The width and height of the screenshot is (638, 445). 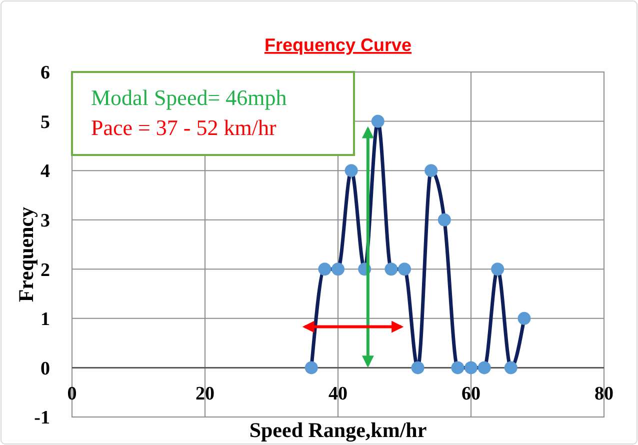 What do you see at coordinates (26, 254) in the screenshot?
I see `y-axis-title: Frequency` at bounding box center [26, 254].